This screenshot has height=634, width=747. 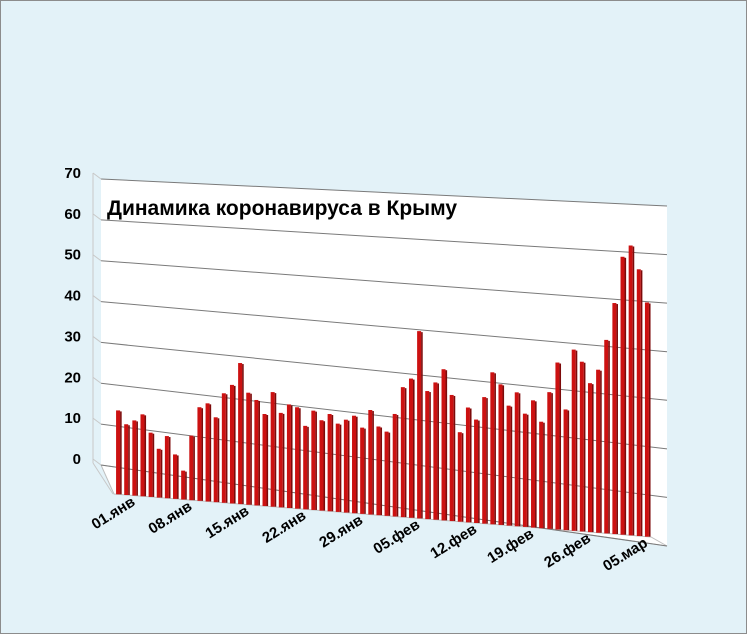 I want to click on x-tick-label: 08.янв, so click(x=171, y=518).